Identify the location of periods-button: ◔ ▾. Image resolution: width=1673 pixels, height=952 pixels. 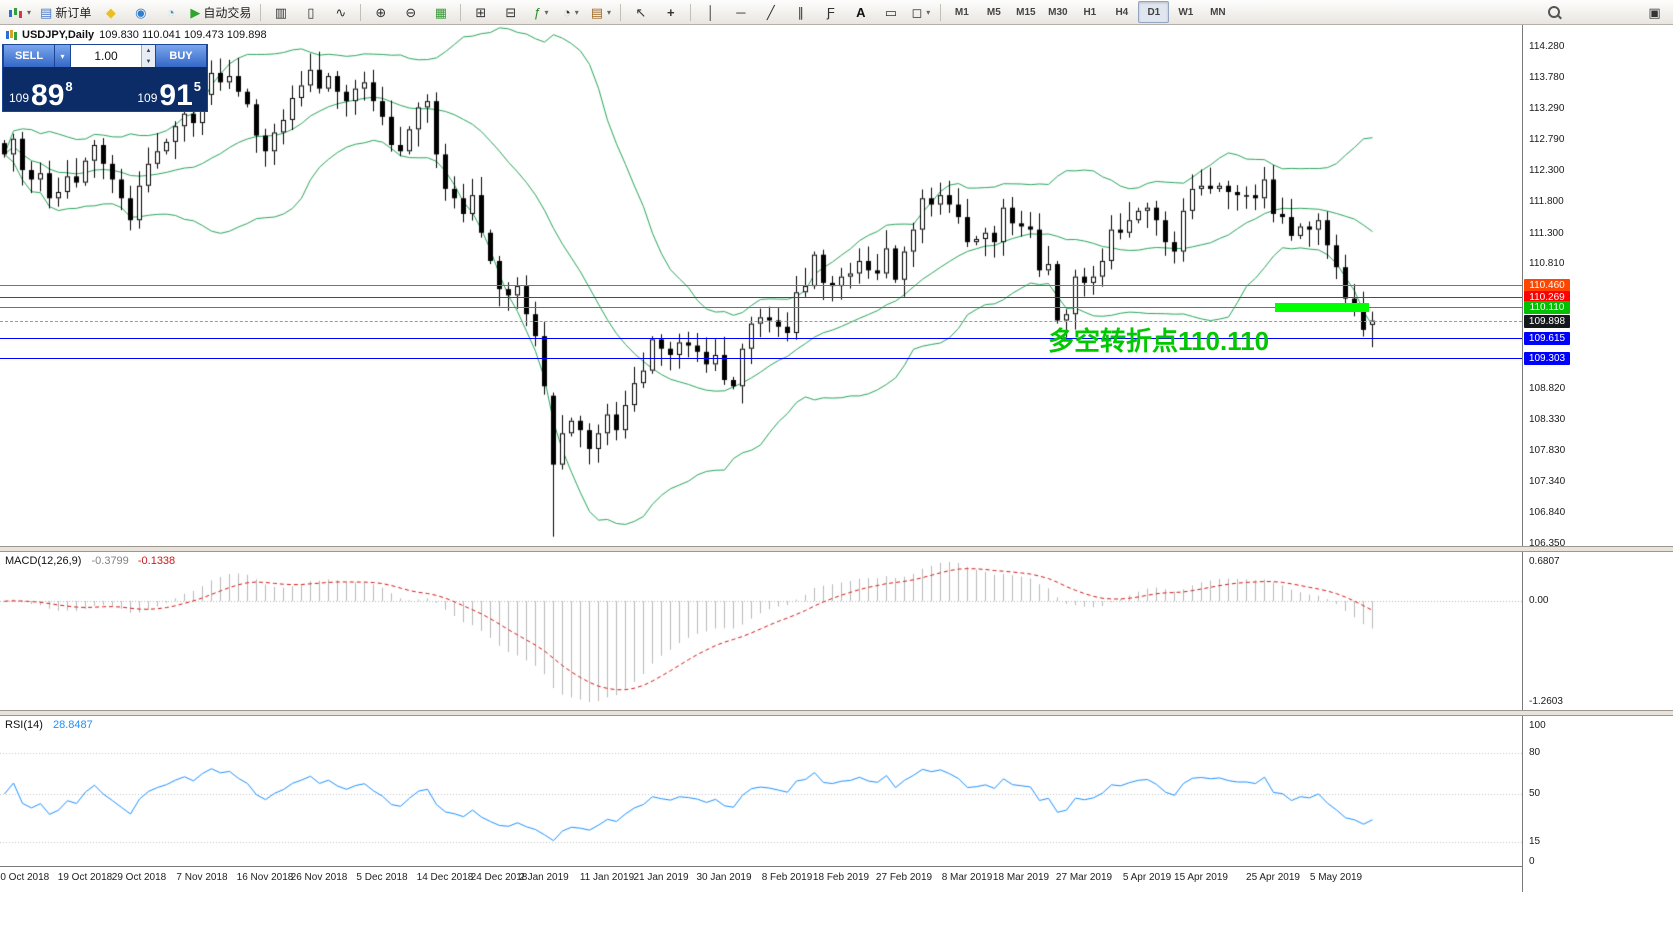
(570, 12).